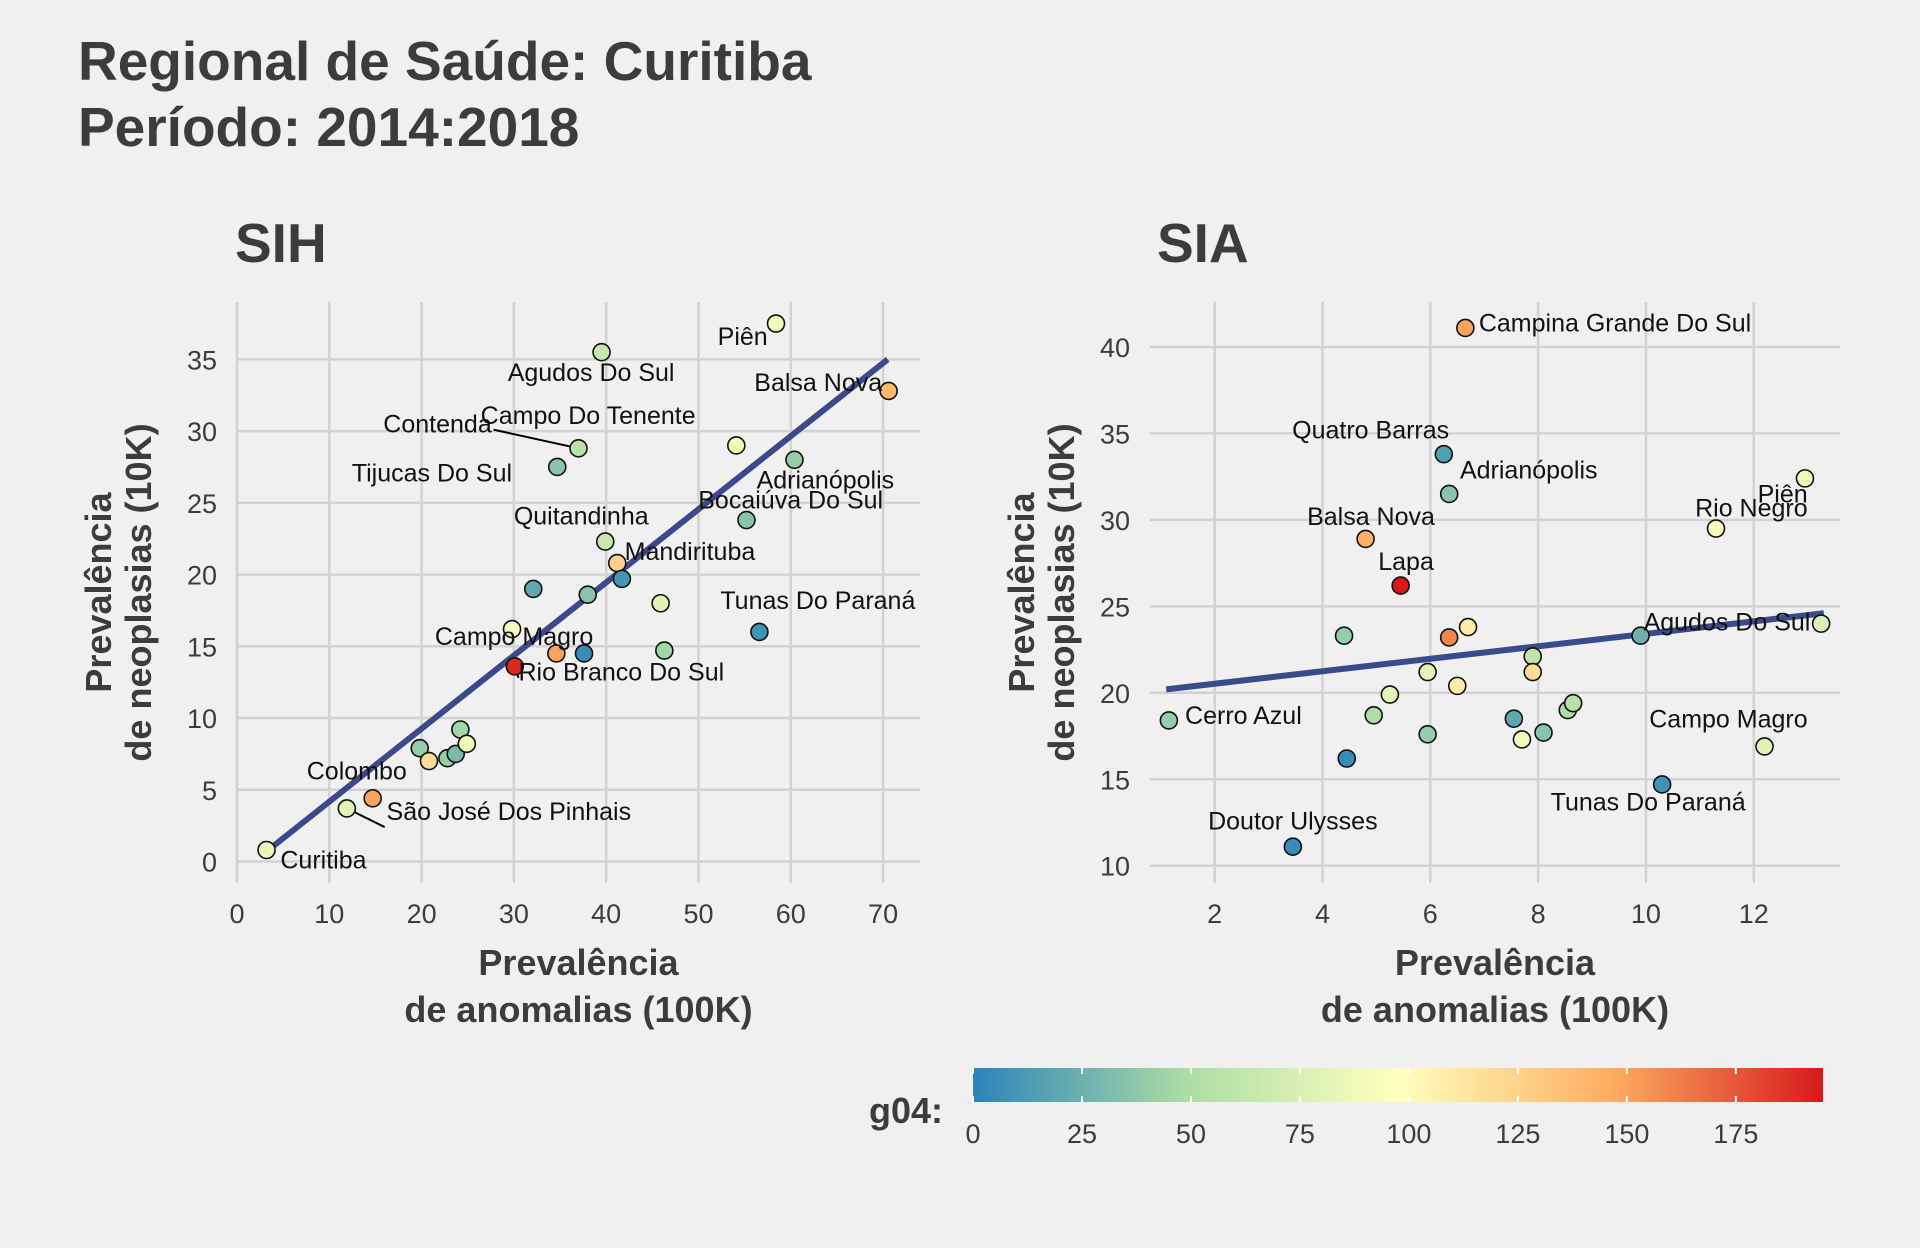 The height and width of the screenshot is (1248, 1920). What do you see at coordinates (581, 516) in the screenshot?
I see `point-label: Quitandinha` at bounding box center [581, 516].